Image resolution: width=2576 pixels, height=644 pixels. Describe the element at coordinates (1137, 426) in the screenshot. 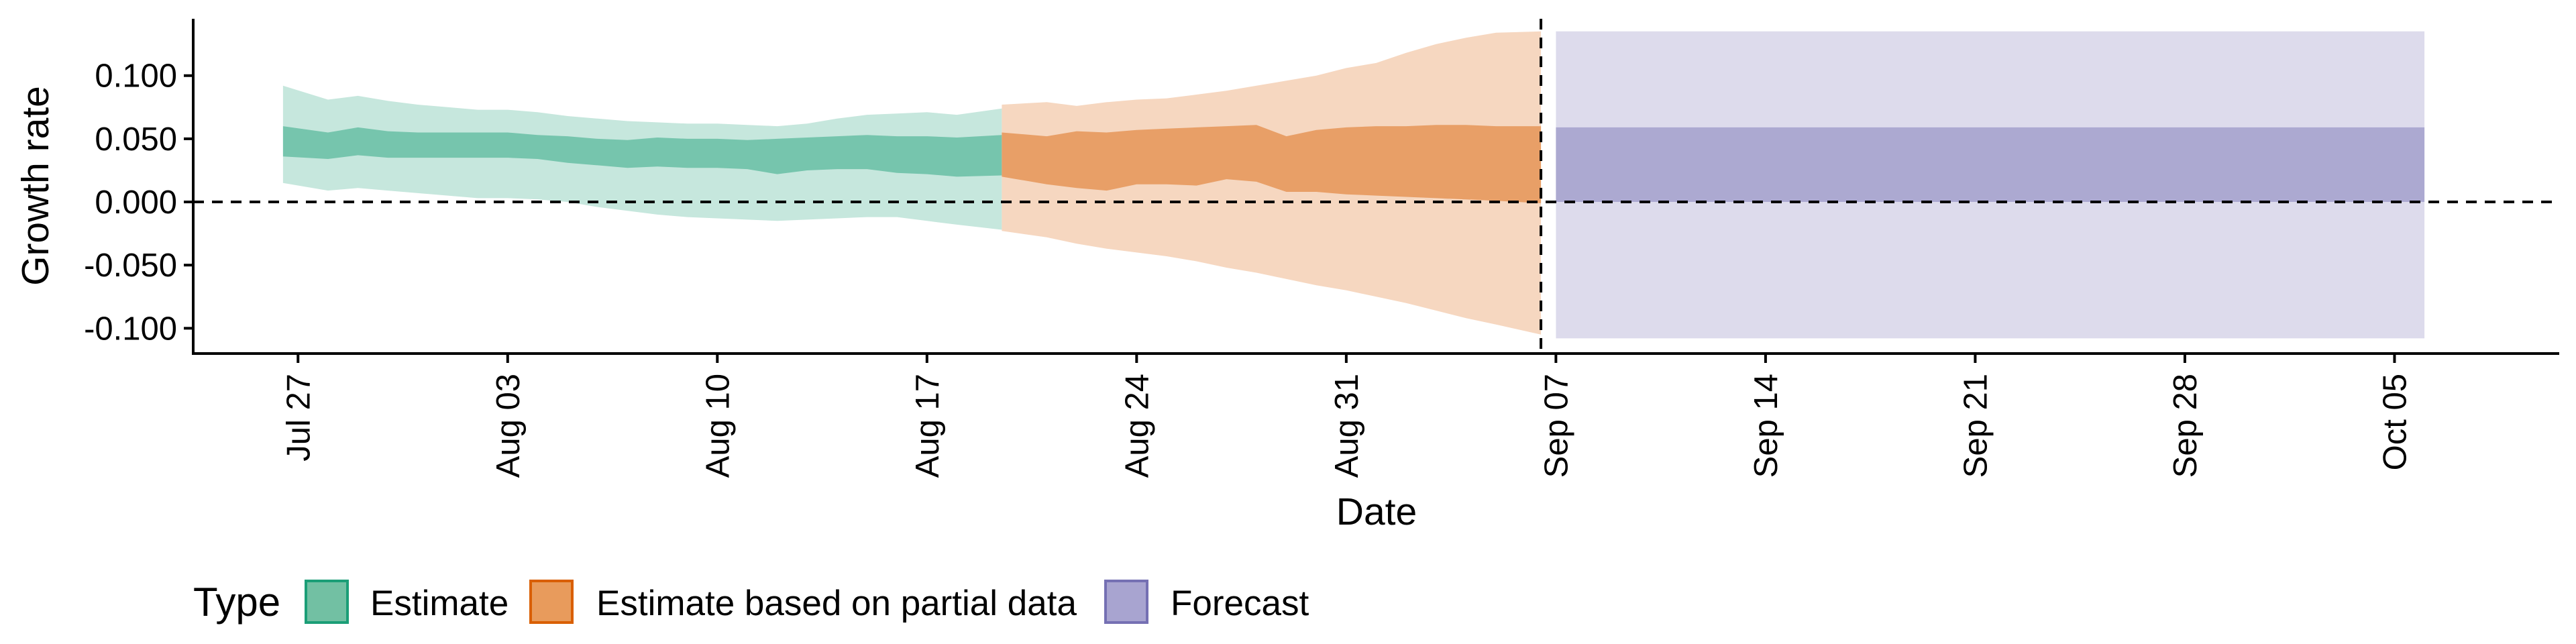

I see `x-tick-label: Aug 24` at that location.